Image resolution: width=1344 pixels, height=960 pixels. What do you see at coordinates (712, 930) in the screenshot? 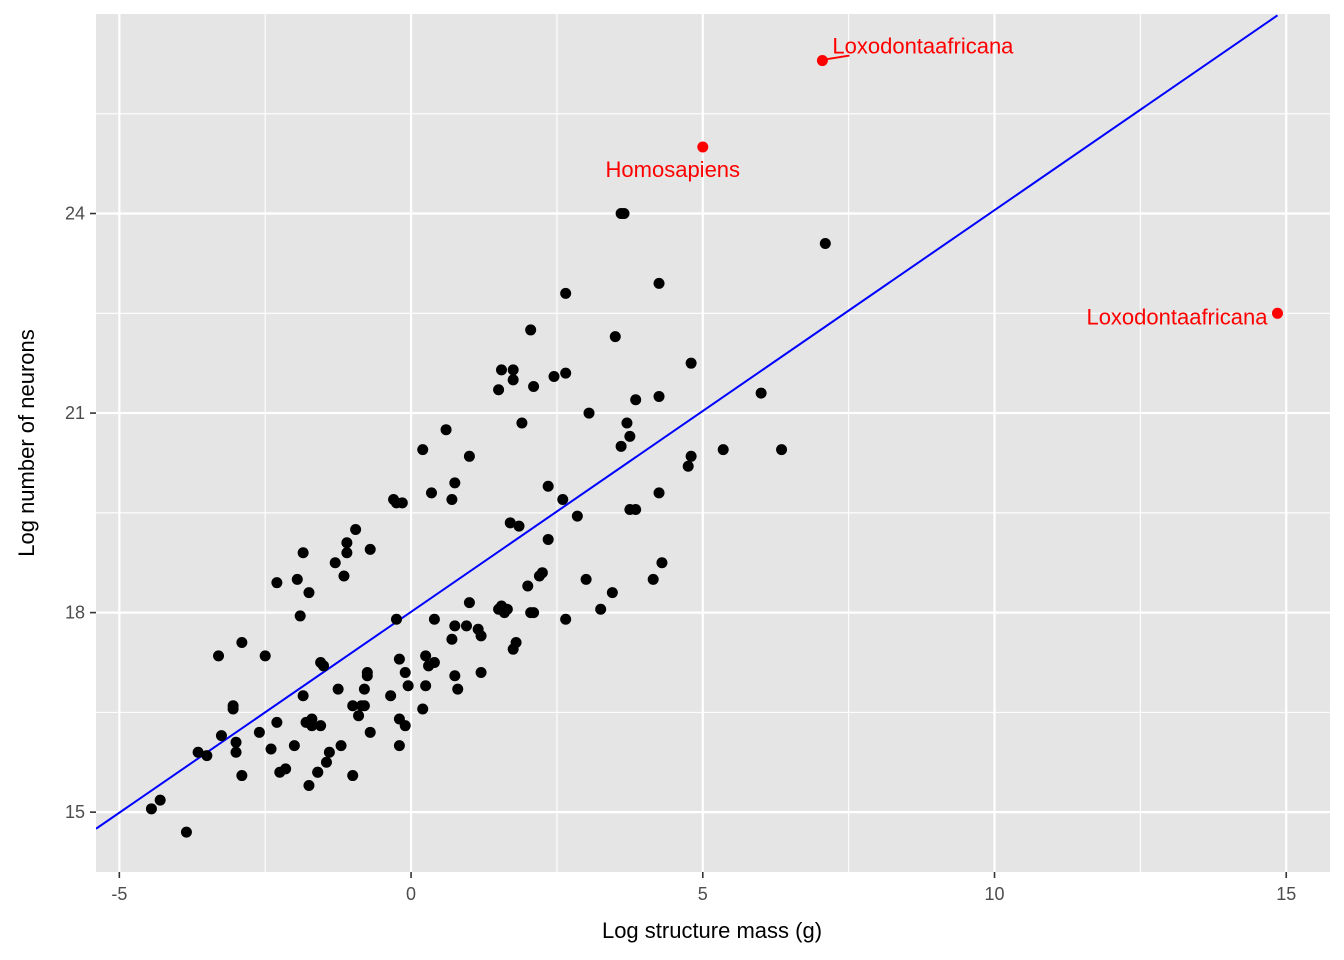
I see `x-axis-title: Log structure mass (g)` at bounding box center [712, 930].